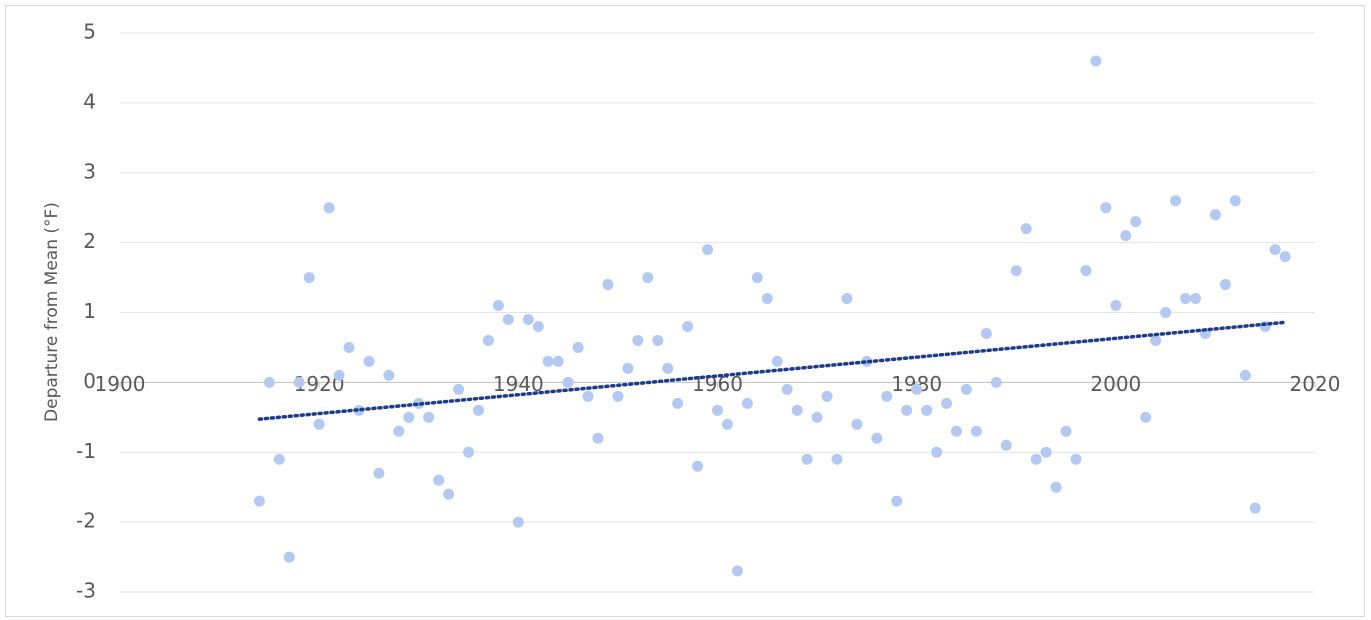  I want to click on x-tick-label: 2000, so click(1115, 384).